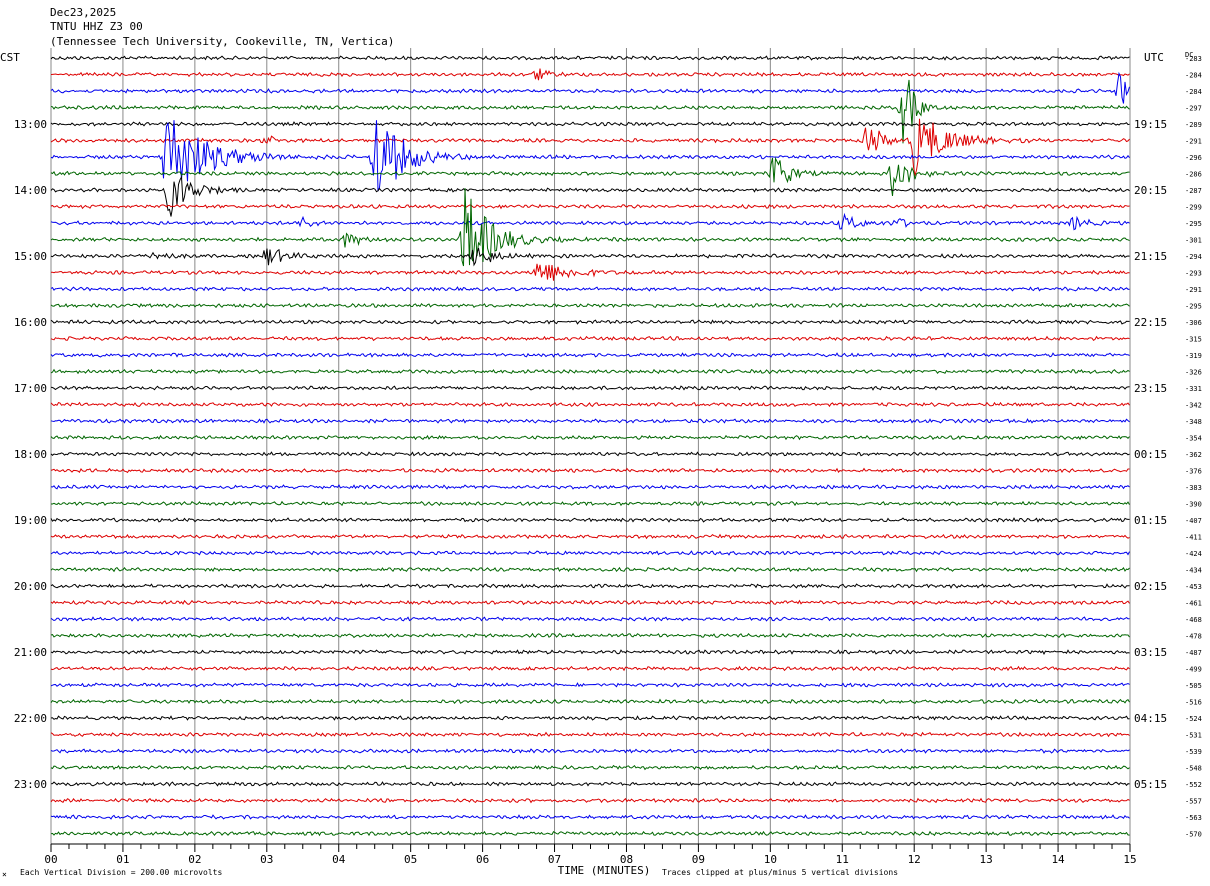 The height and width of the screenshot is (886, 1210). I want to click on x-tick-label: 05, so click(410, 859).